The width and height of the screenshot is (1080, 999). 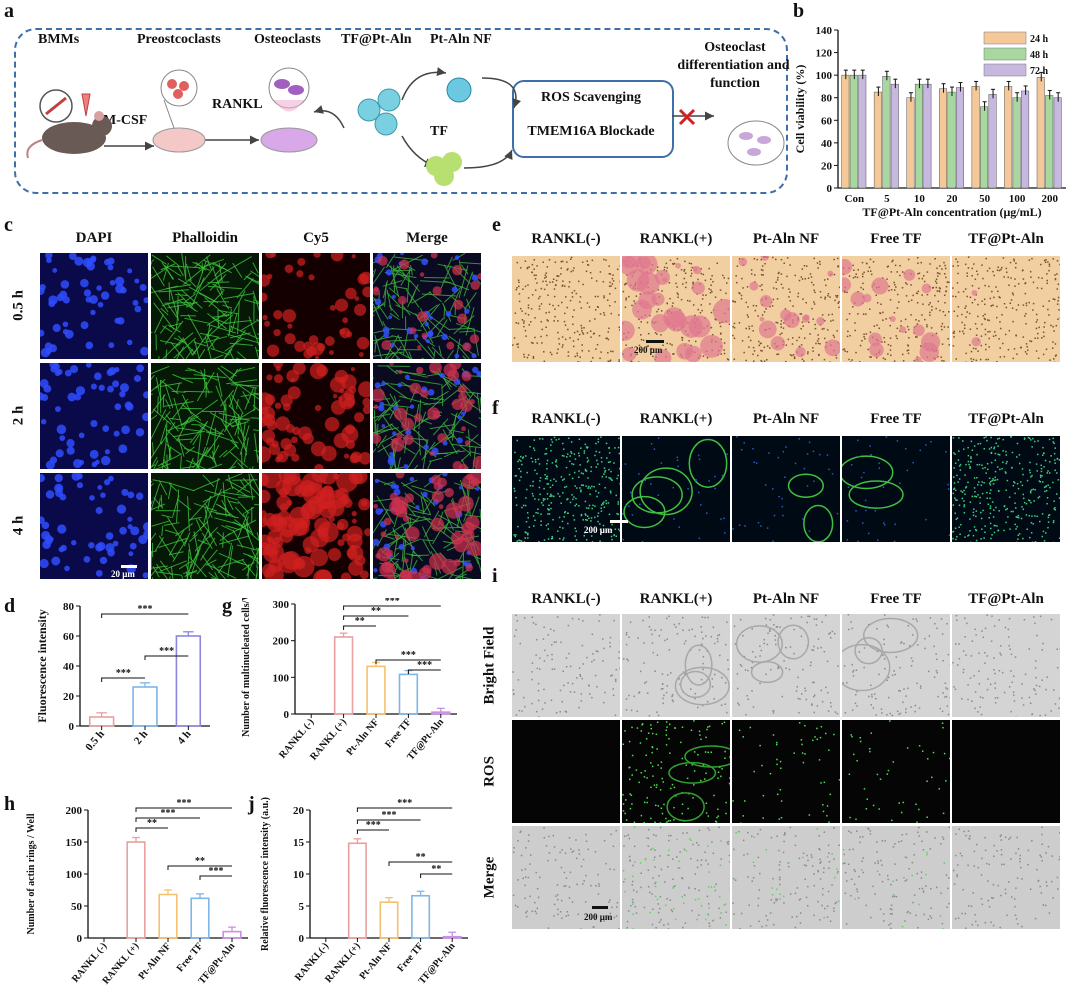 I want to click on merge-image, so click(x=566, y=877).